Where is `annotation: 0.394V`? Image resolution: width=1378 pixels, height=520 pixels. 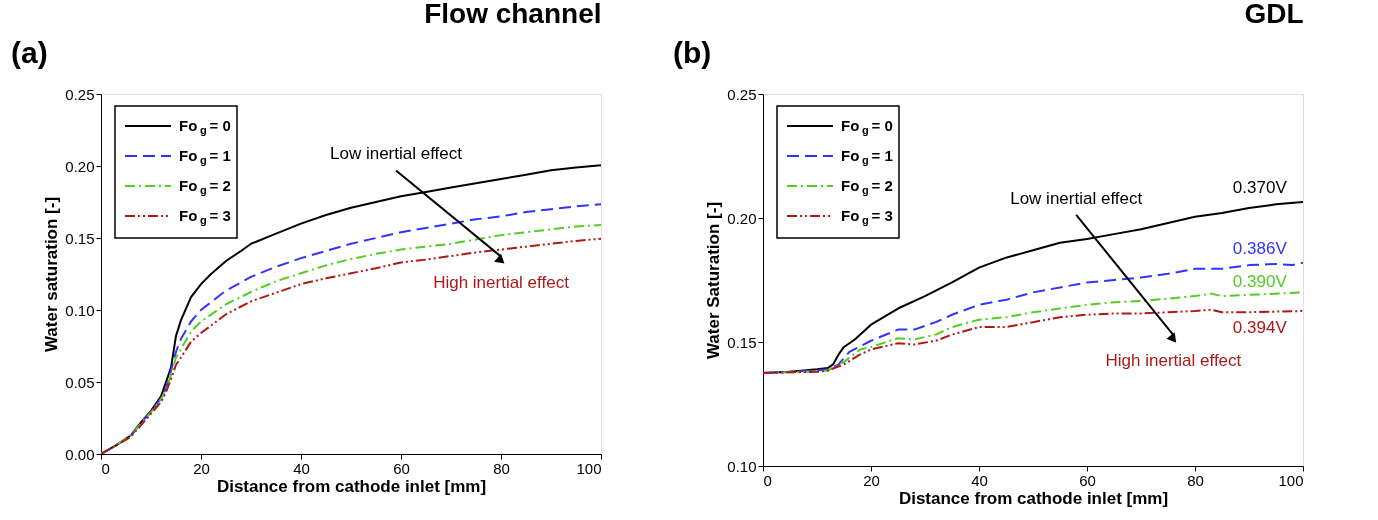
annotation: 0.394V is located at coordinates (1260, 327).